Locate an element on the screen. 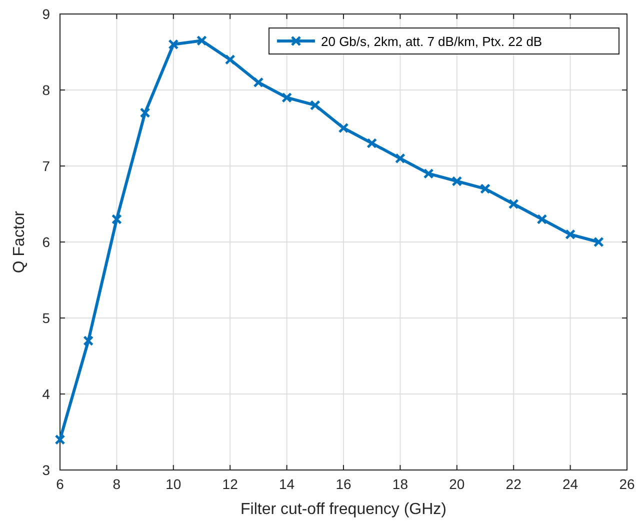  y-tick-label: 3 is located at coordinates (46, 470).